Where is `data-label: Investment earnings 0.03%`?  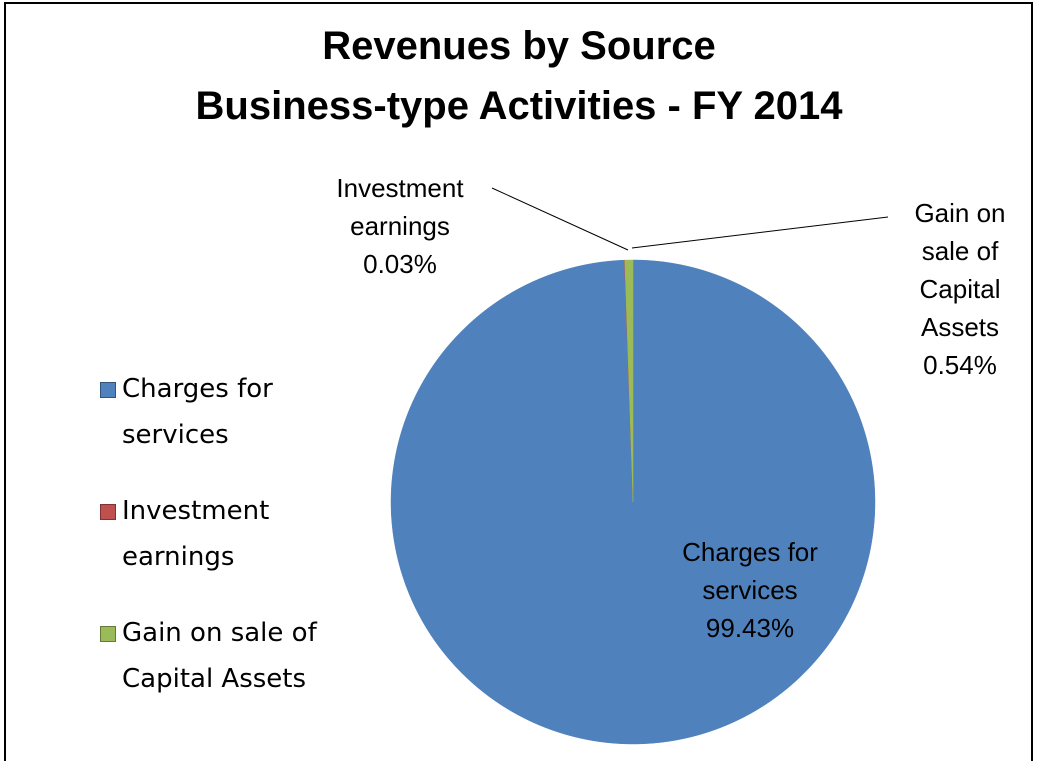
data-label: Investment earnings 0.03% is located at coordinates (400, 226).